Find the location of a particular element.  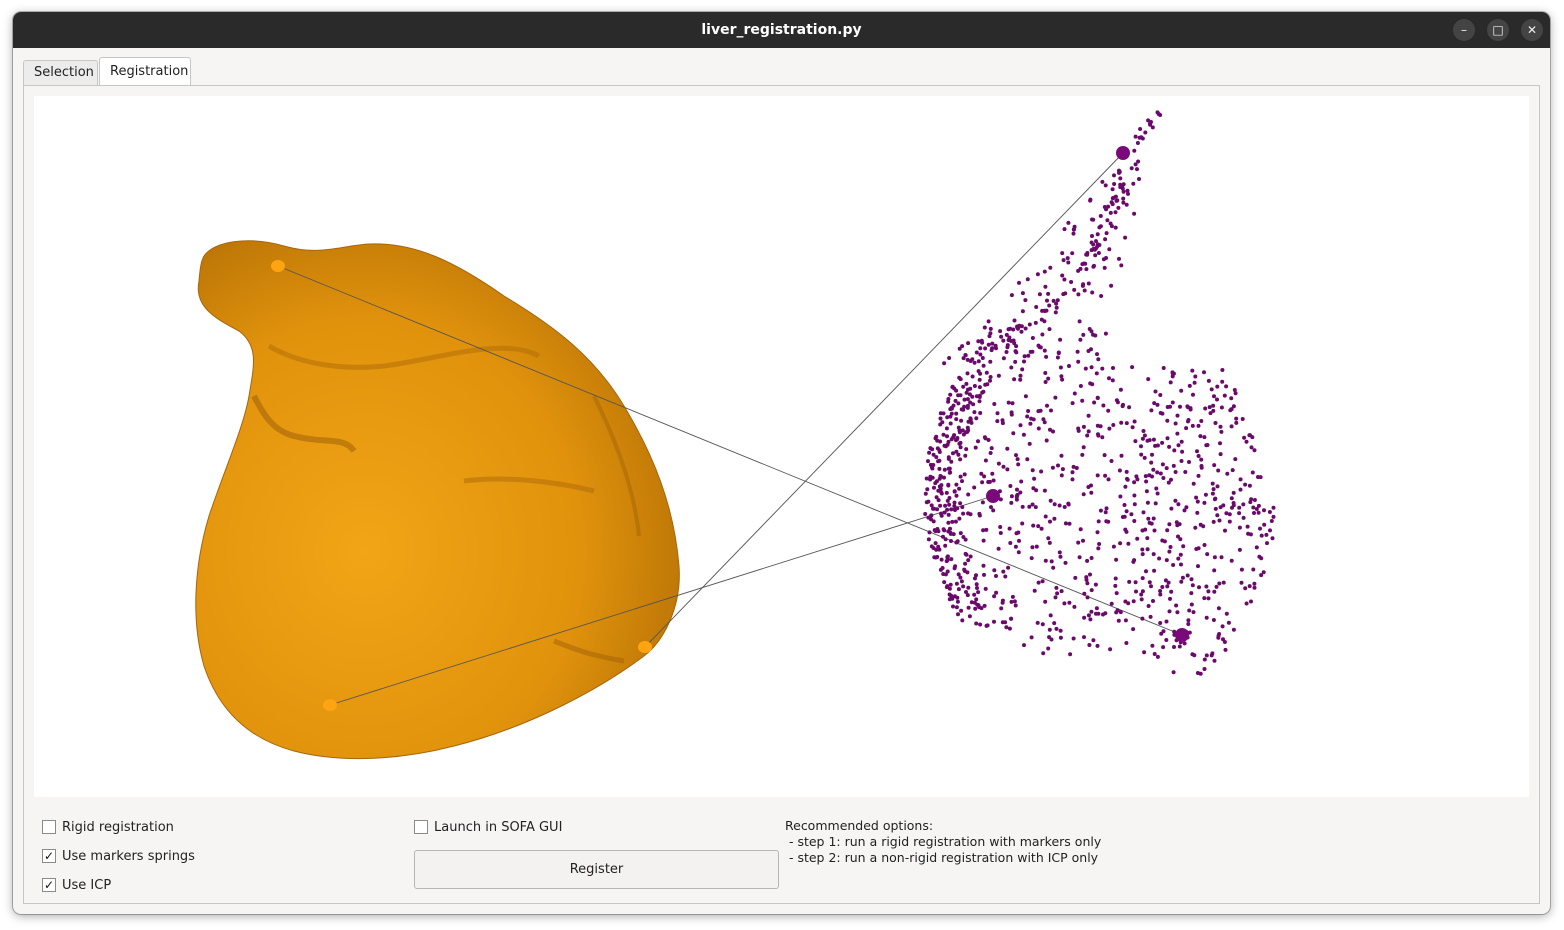

tab-selection: Selection is located at coordinates (60, 72).